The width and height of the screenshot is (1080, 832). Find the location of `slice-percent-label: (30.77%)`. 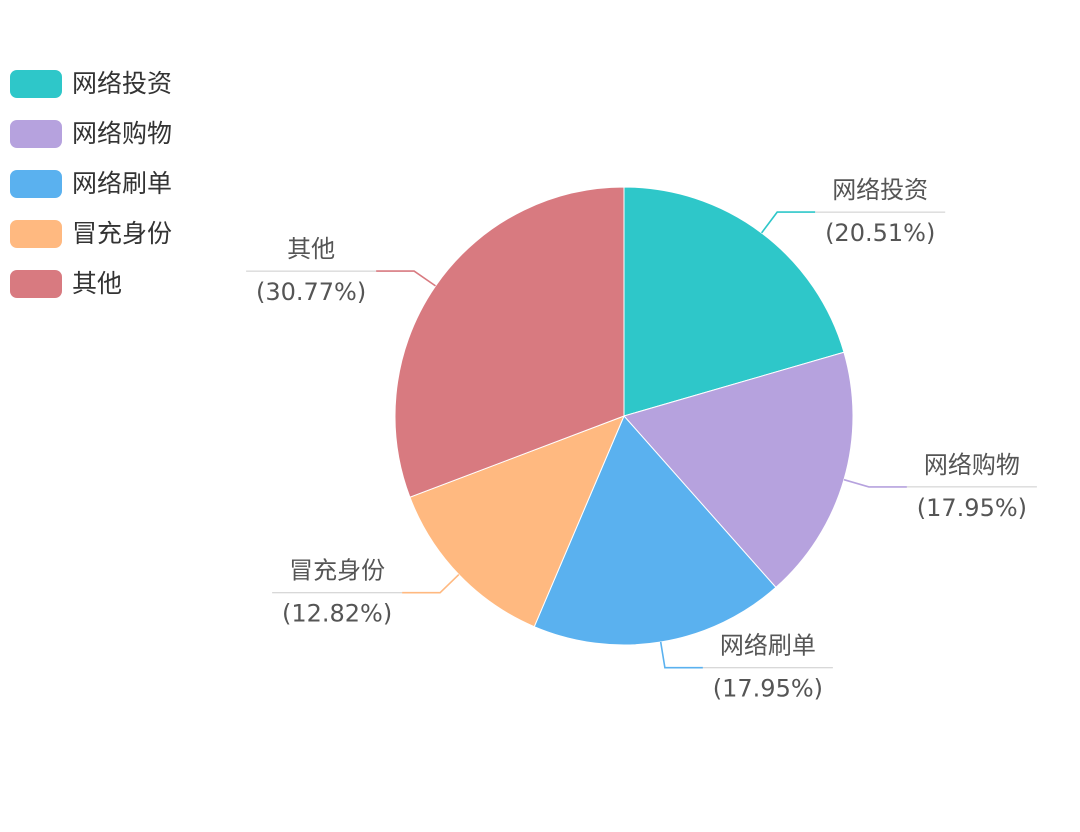

slice-percent-label: (30.77%) is located at coordinates (311, 292).